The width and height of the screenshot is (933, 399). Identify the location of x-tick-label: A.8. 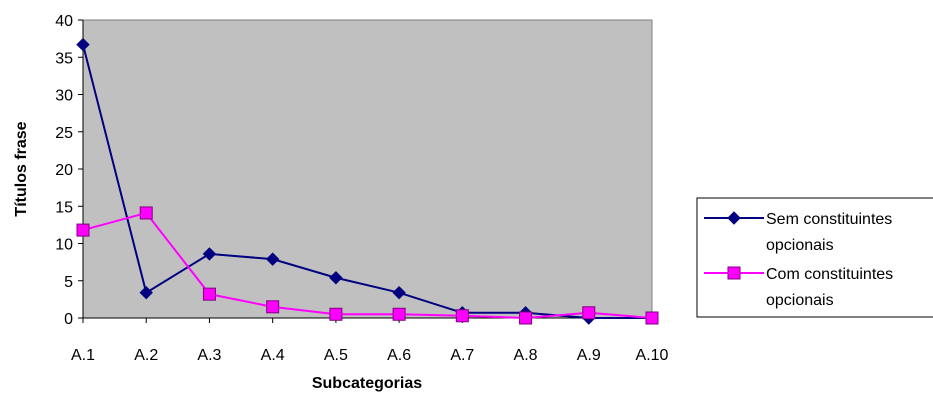
(526, 355).